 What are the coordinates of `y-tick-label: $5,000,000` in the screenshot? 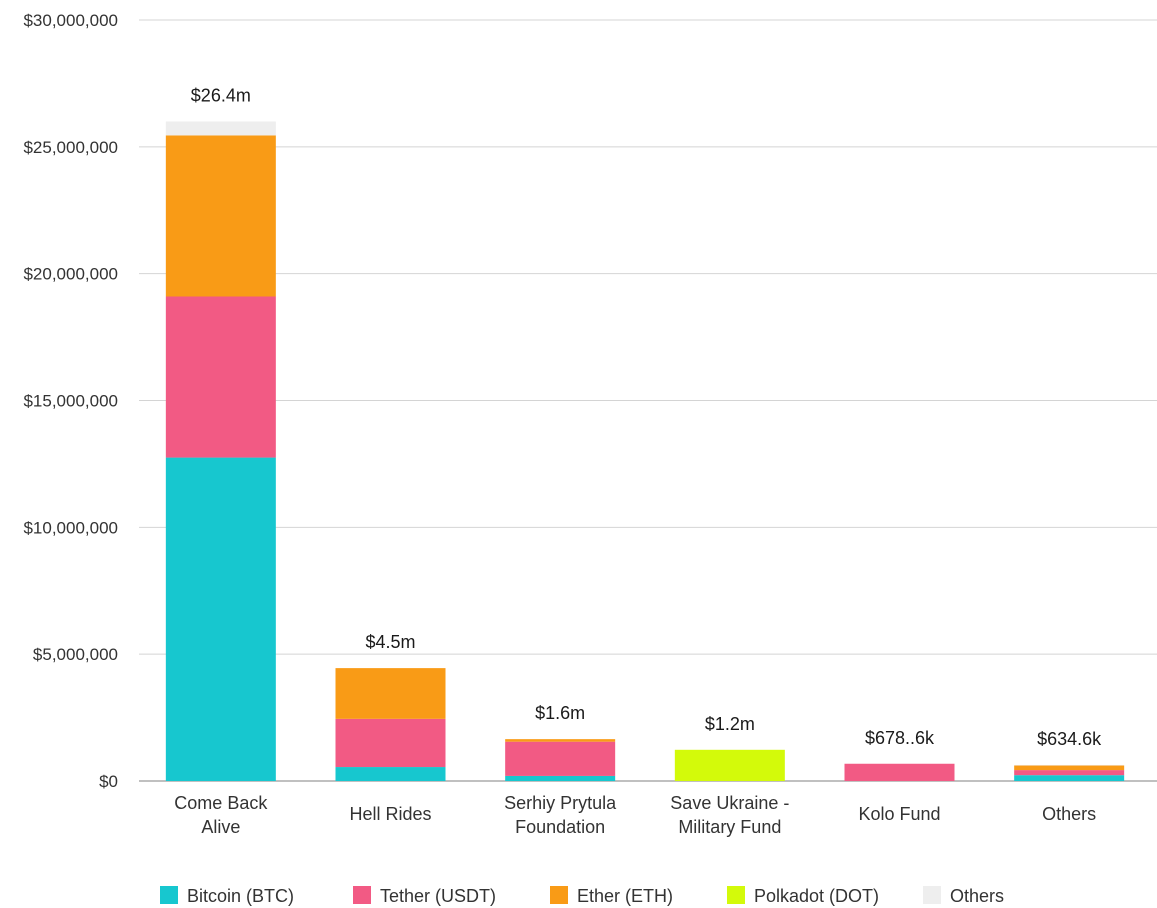 It's located at (75, 654).